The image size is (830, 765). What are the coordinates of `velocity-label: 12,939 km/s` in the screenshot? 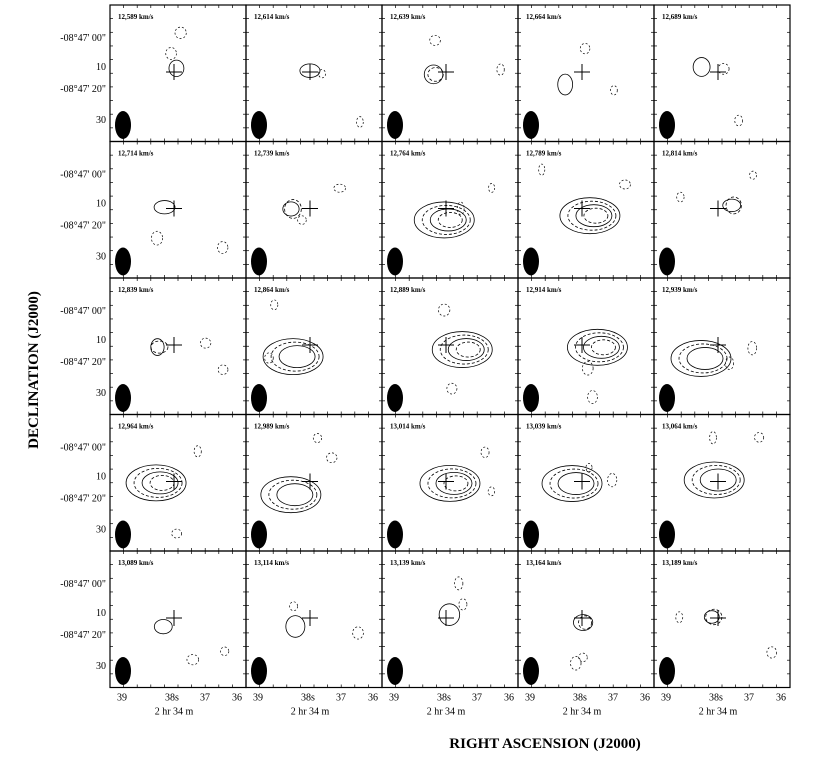 It's located at (680, 290).